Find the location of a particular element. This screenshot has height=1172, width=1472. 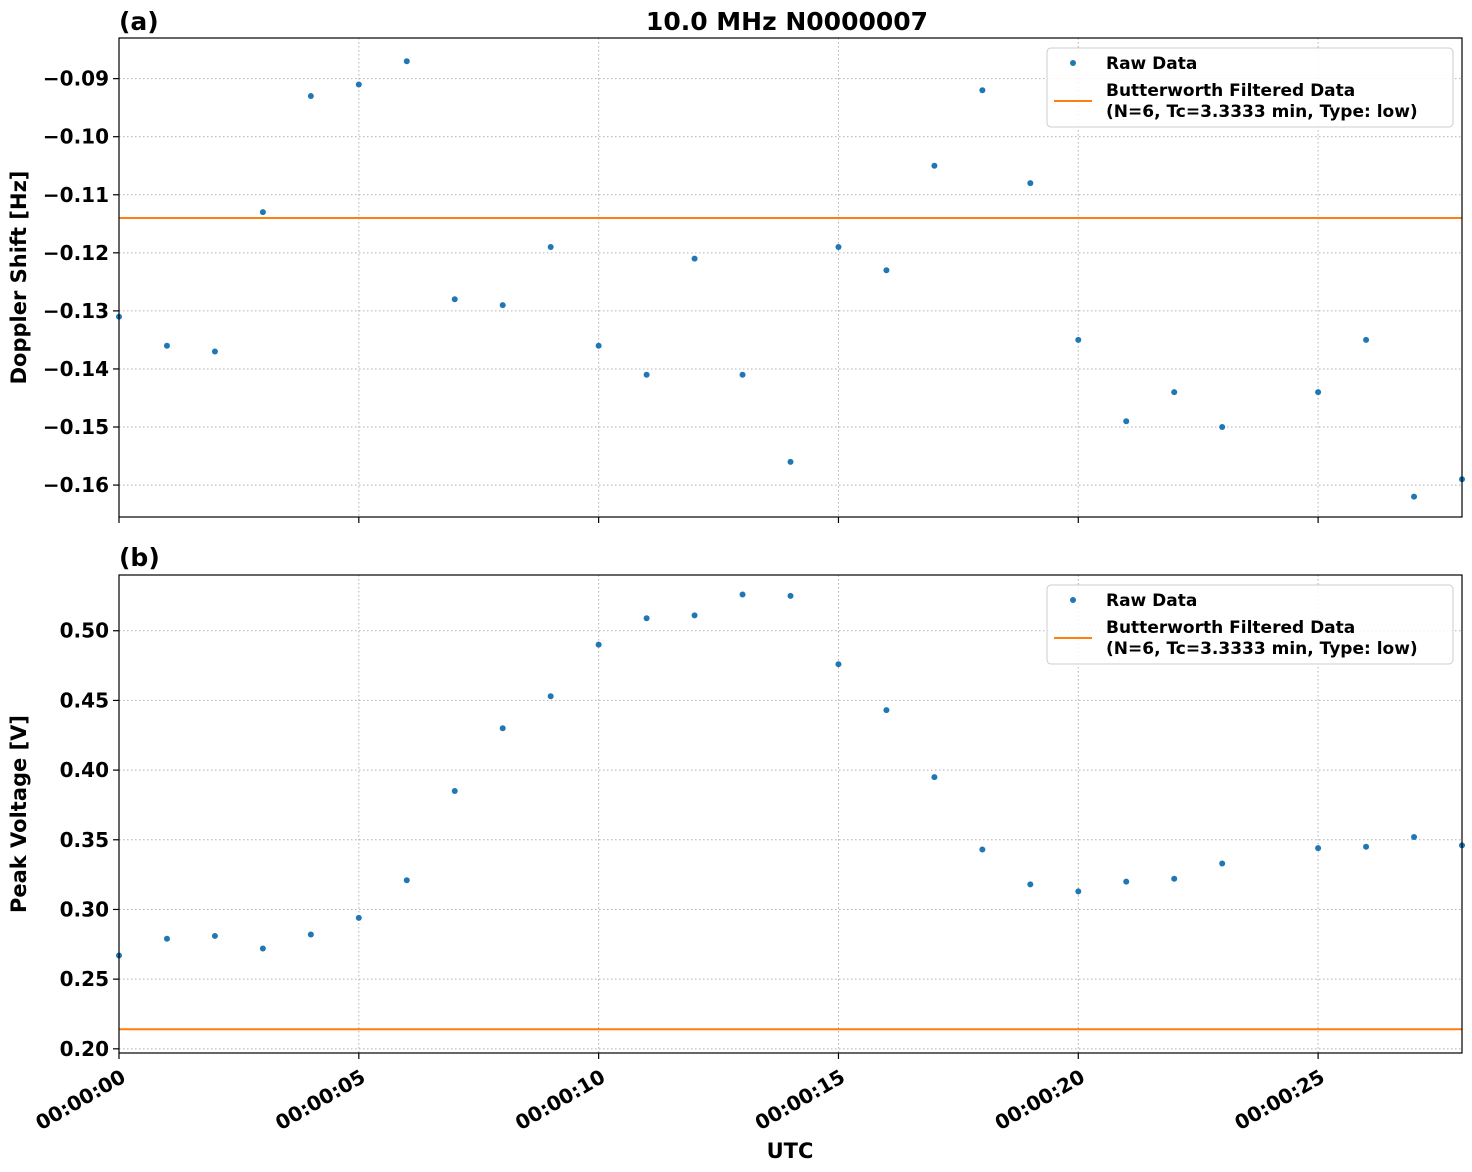

b-legend-label-raw: Raw Data is located at coordinates (1151, 601).